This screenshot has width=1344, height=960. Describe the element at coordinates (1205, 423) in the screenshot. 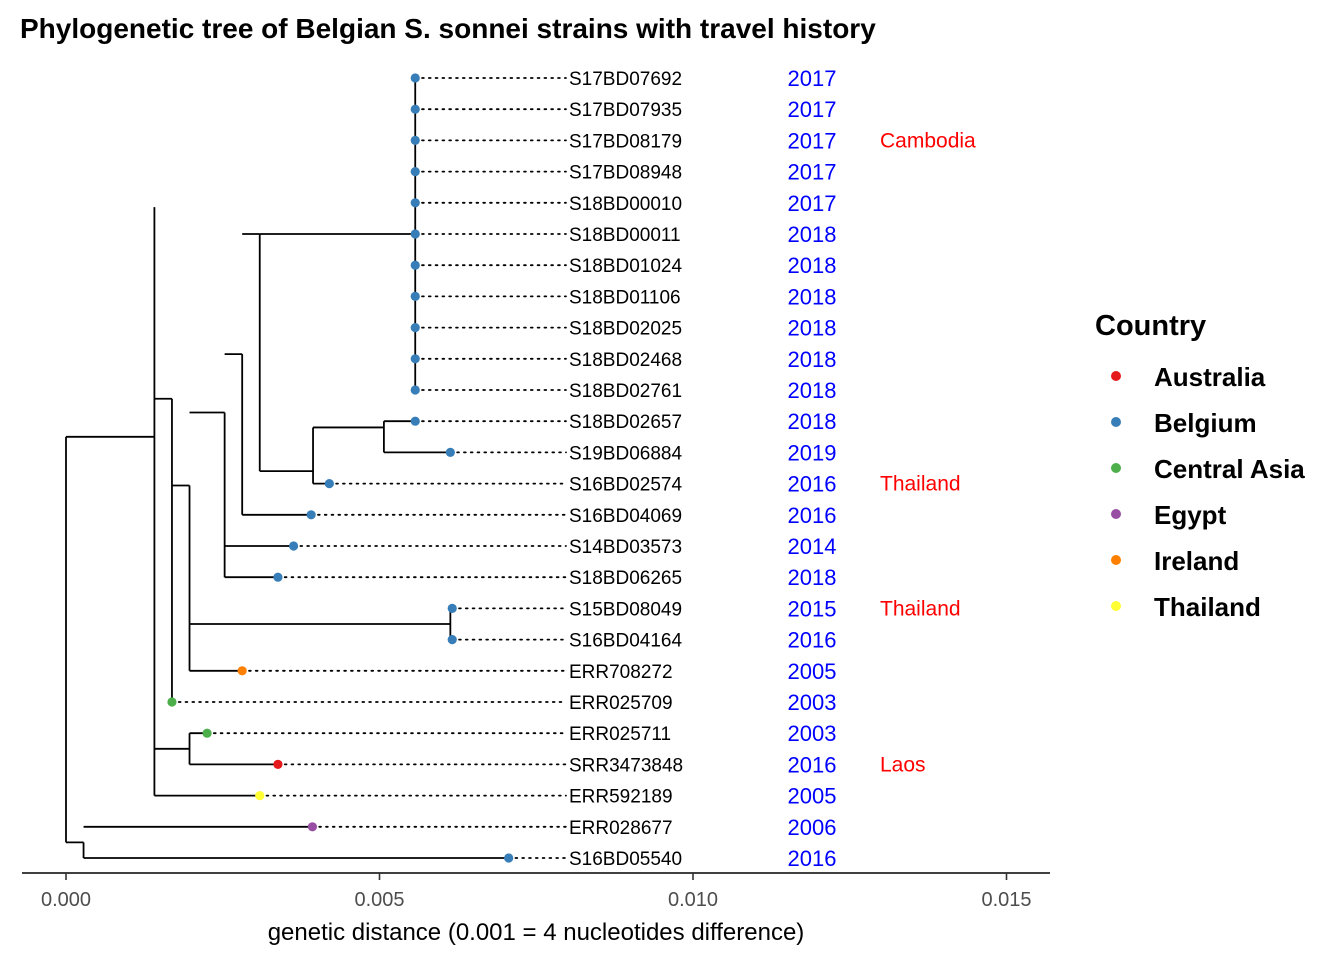

I see `legend-label: Belgium` at that location.